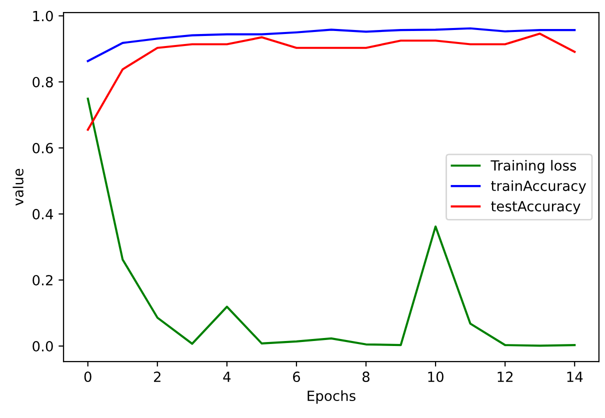  What do you see at coordinates (296, 377) in the screenshot?
I see `x-tick-label: 6` at bounding box center [296, 377].